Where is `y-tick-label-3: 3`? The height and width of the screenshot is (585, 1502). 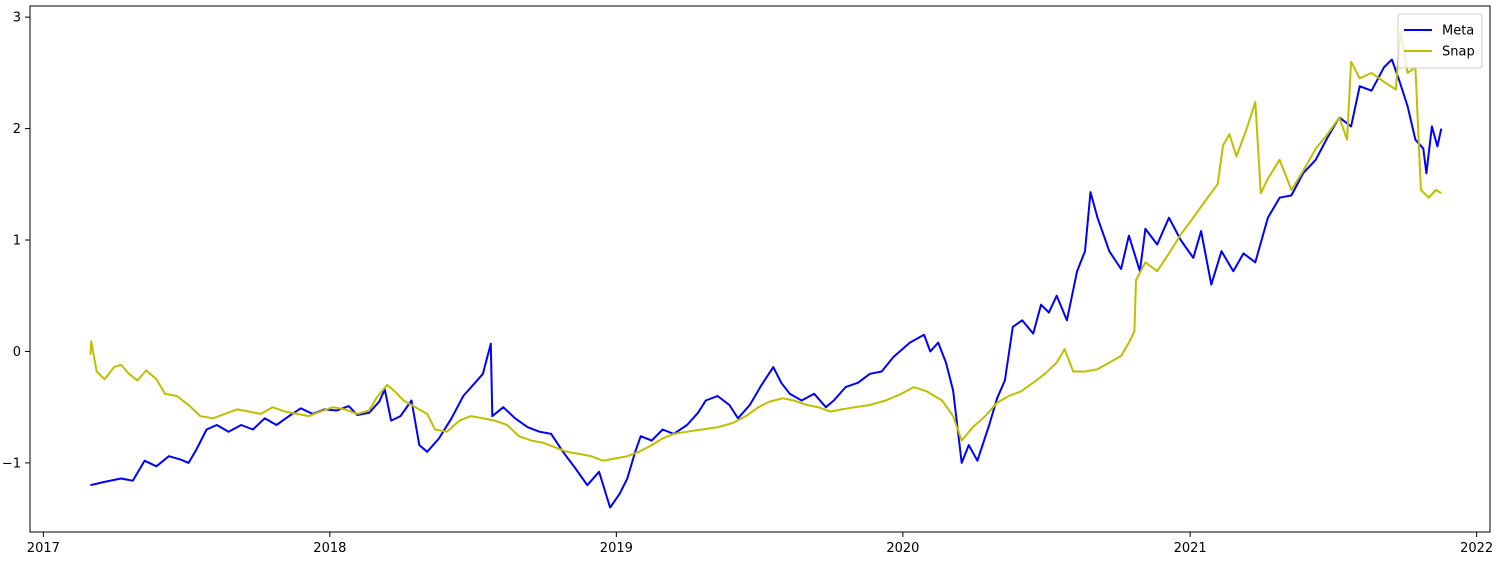
y-tick-label-3: 3 is located at coordinates (17, 18).